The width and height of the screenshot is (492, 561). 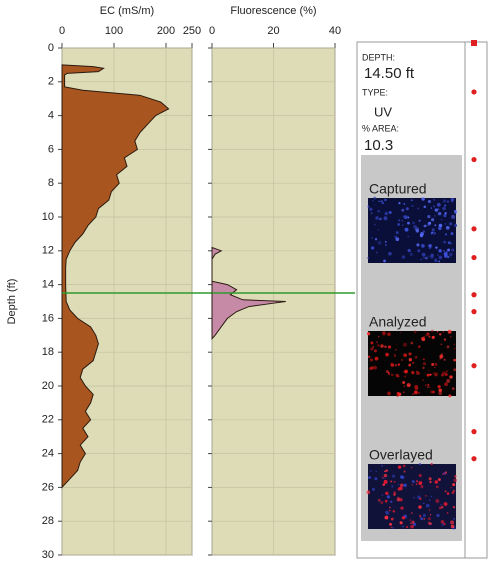 What do you see at coordinates (378, 145) in the screenshot?
I see `area-value: 10.3` at bounding box center [378, 145].